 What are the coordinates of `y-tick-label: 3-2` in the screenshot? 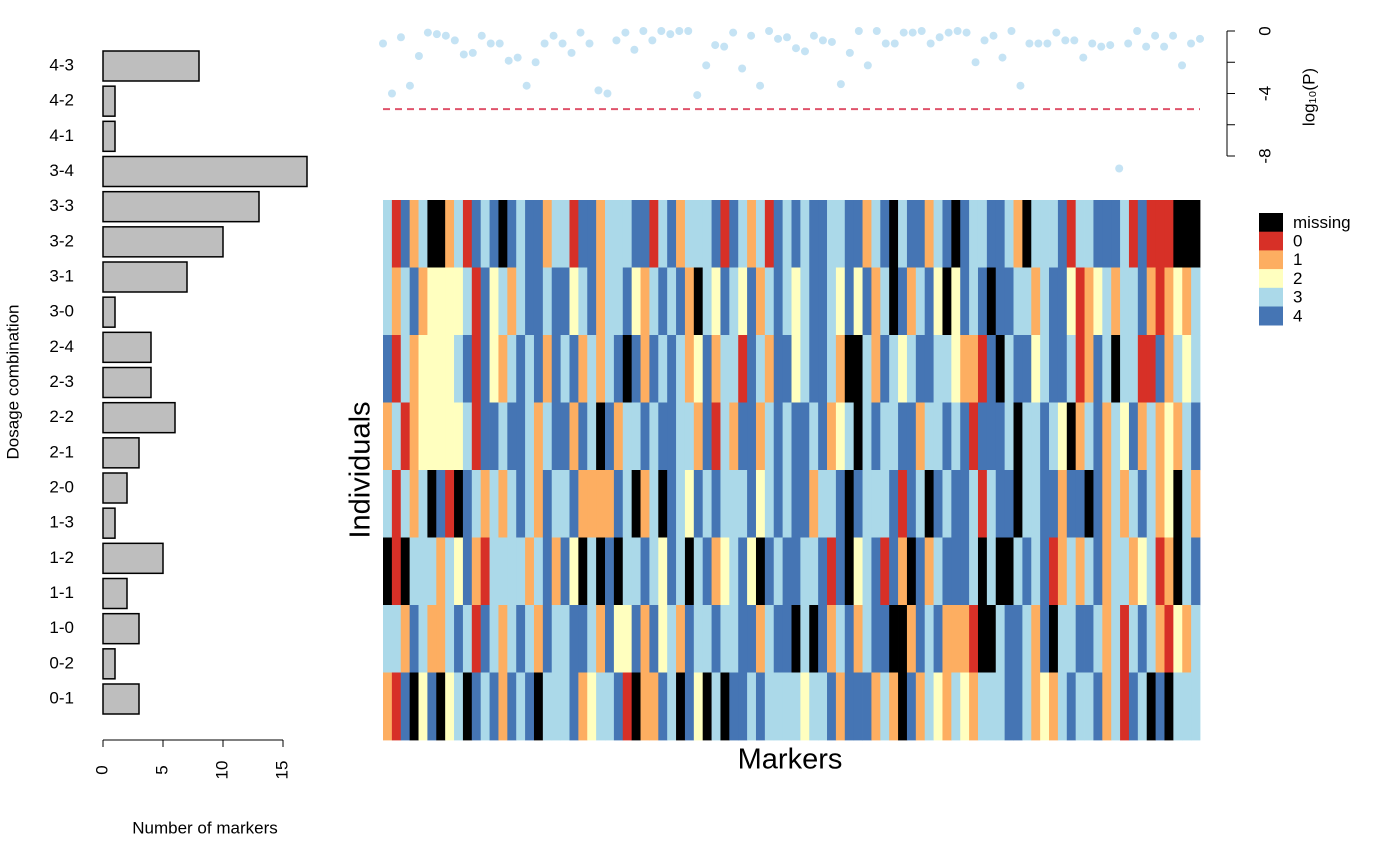 It's located at (61, 240).